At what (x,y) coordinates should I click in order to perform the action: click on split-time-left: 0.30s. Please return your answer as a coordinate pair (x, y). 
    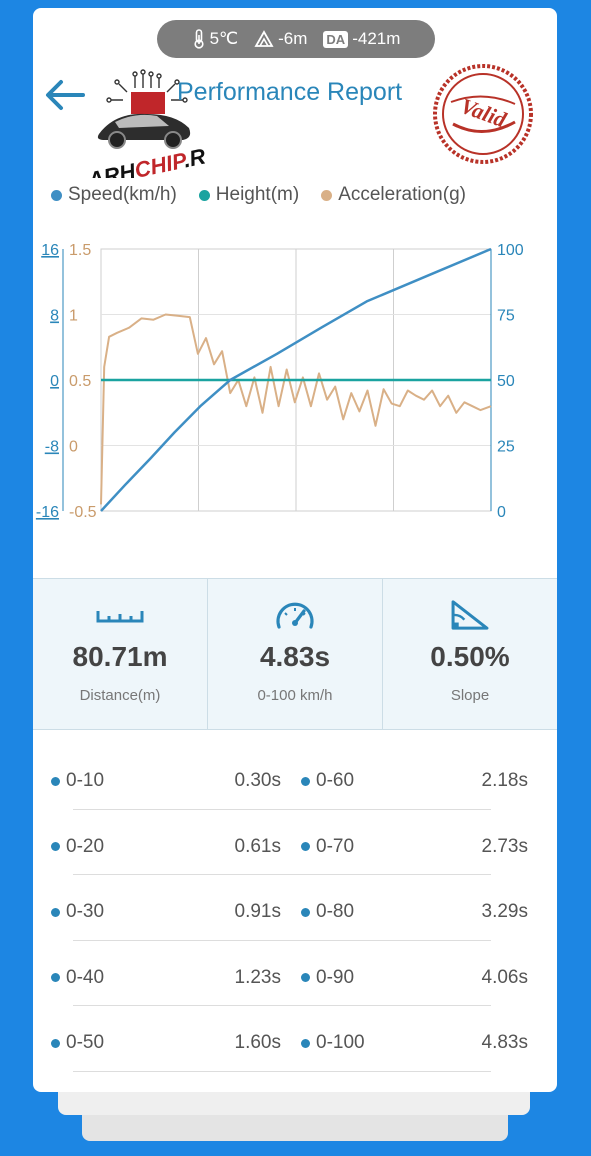
    Looking at the image, I should click on (257, 780).